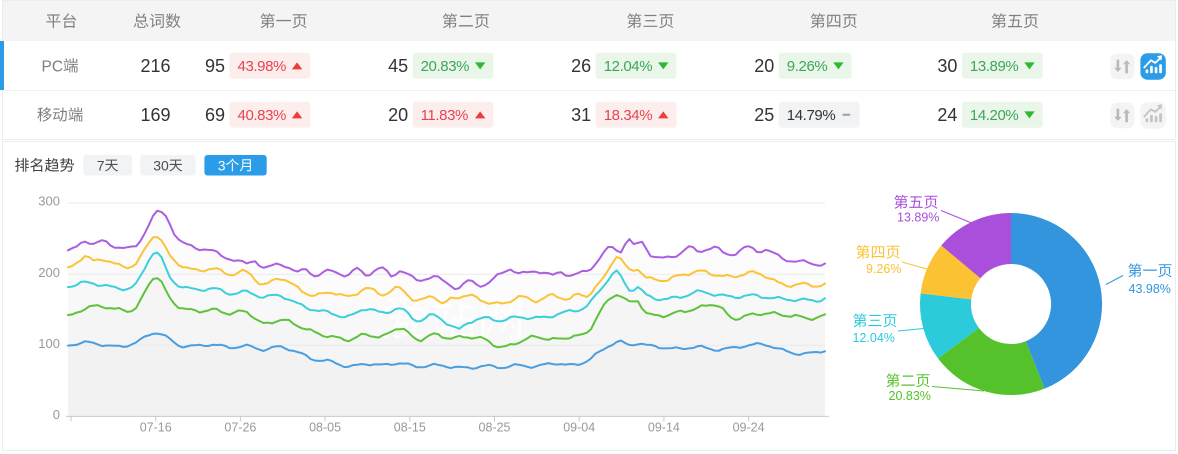  What do you see at coordinates (325, 428) in the screenshot?
I see `svg-text: 08-05` at bounding box center [325, 428].